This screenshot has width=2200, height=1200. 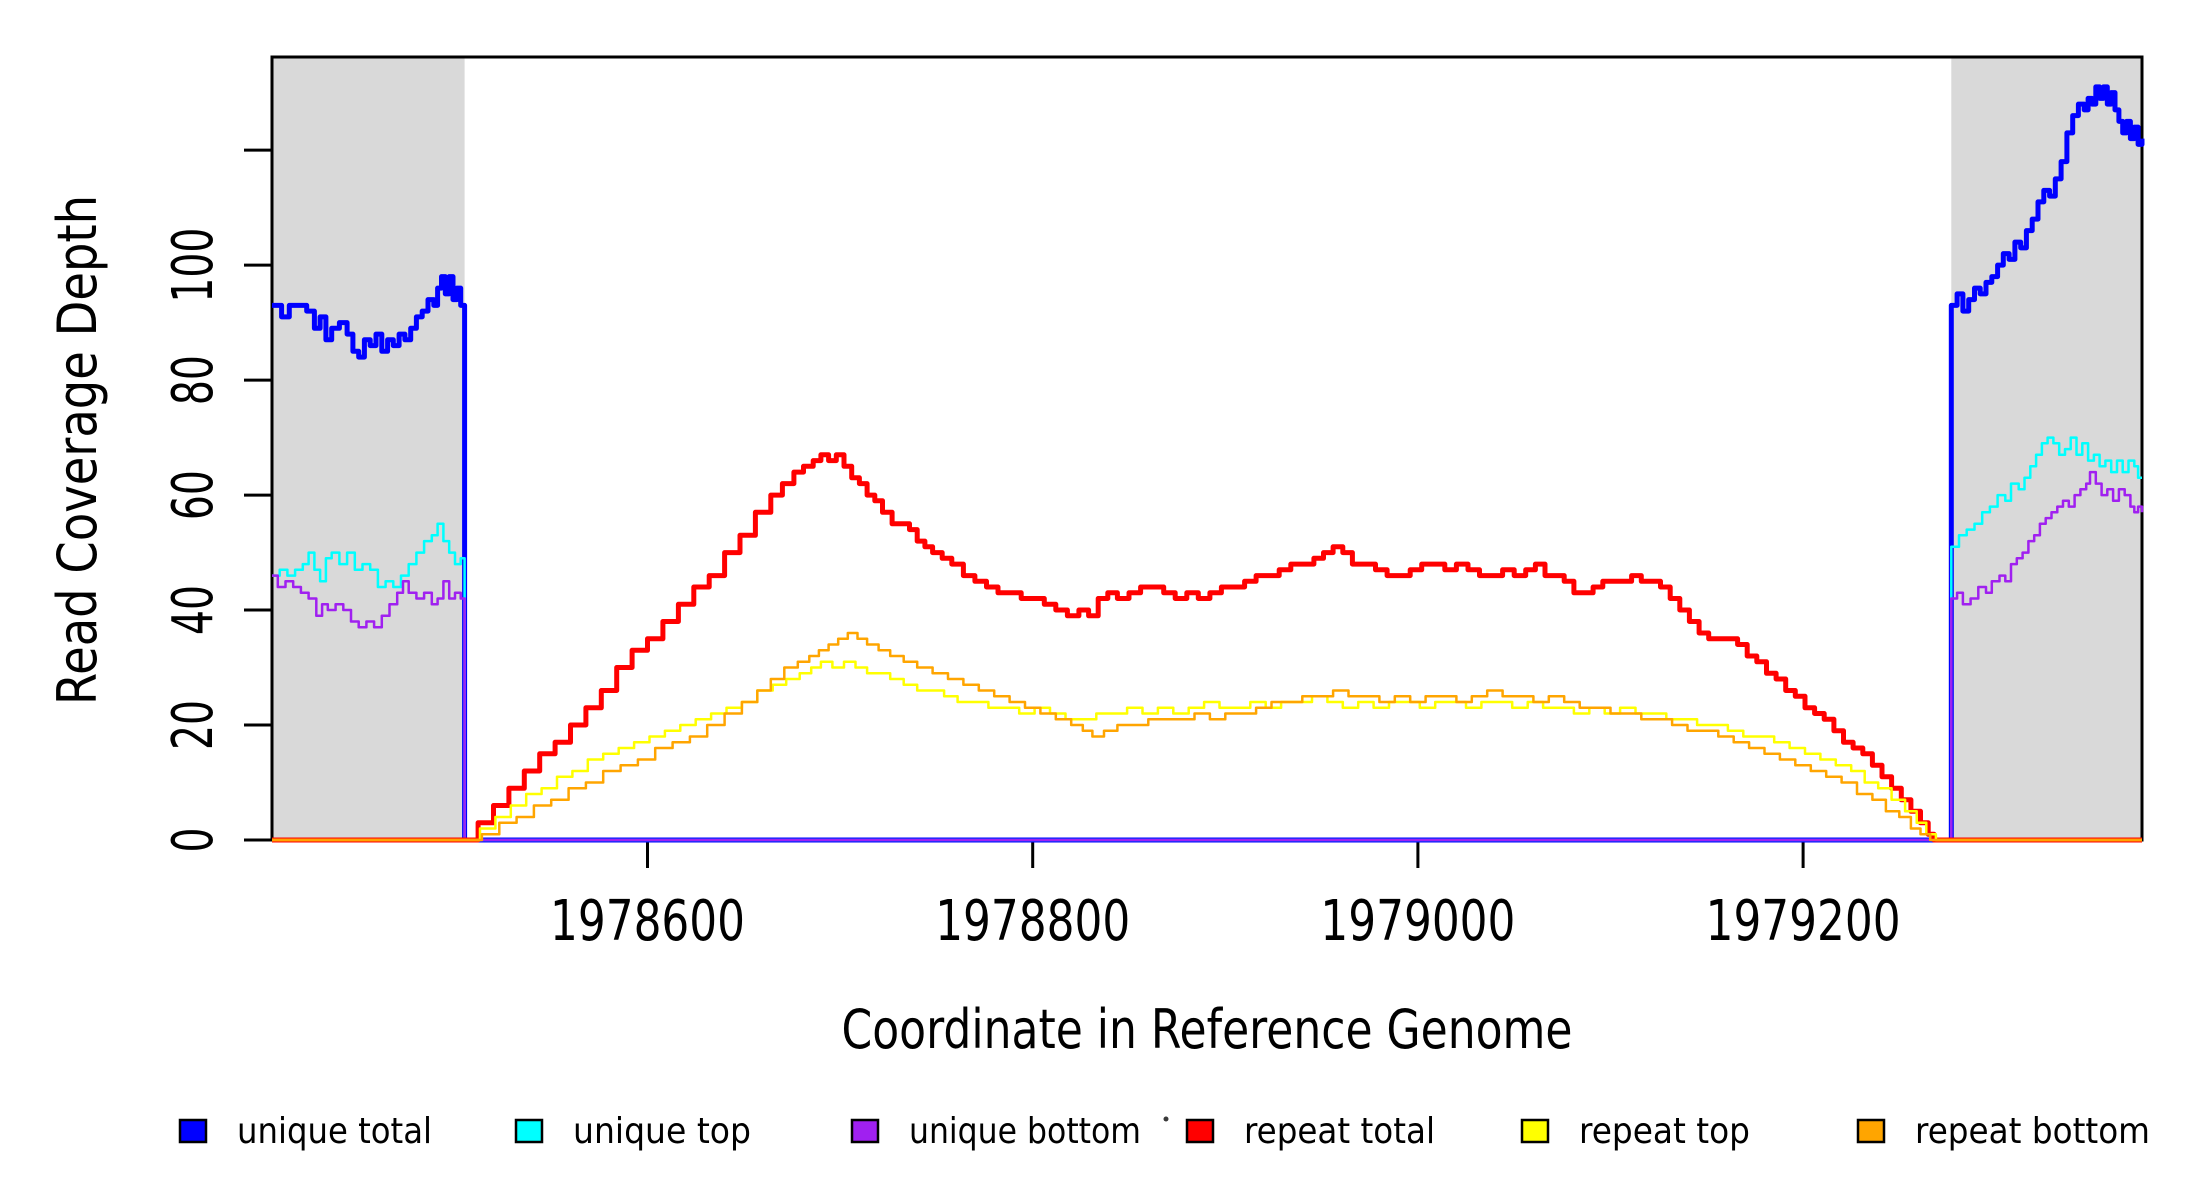 What do you see at coordinates (193, 265) in the screenshot?
I see `y-tick-label-100: 100` at bounding box center [193, 265].